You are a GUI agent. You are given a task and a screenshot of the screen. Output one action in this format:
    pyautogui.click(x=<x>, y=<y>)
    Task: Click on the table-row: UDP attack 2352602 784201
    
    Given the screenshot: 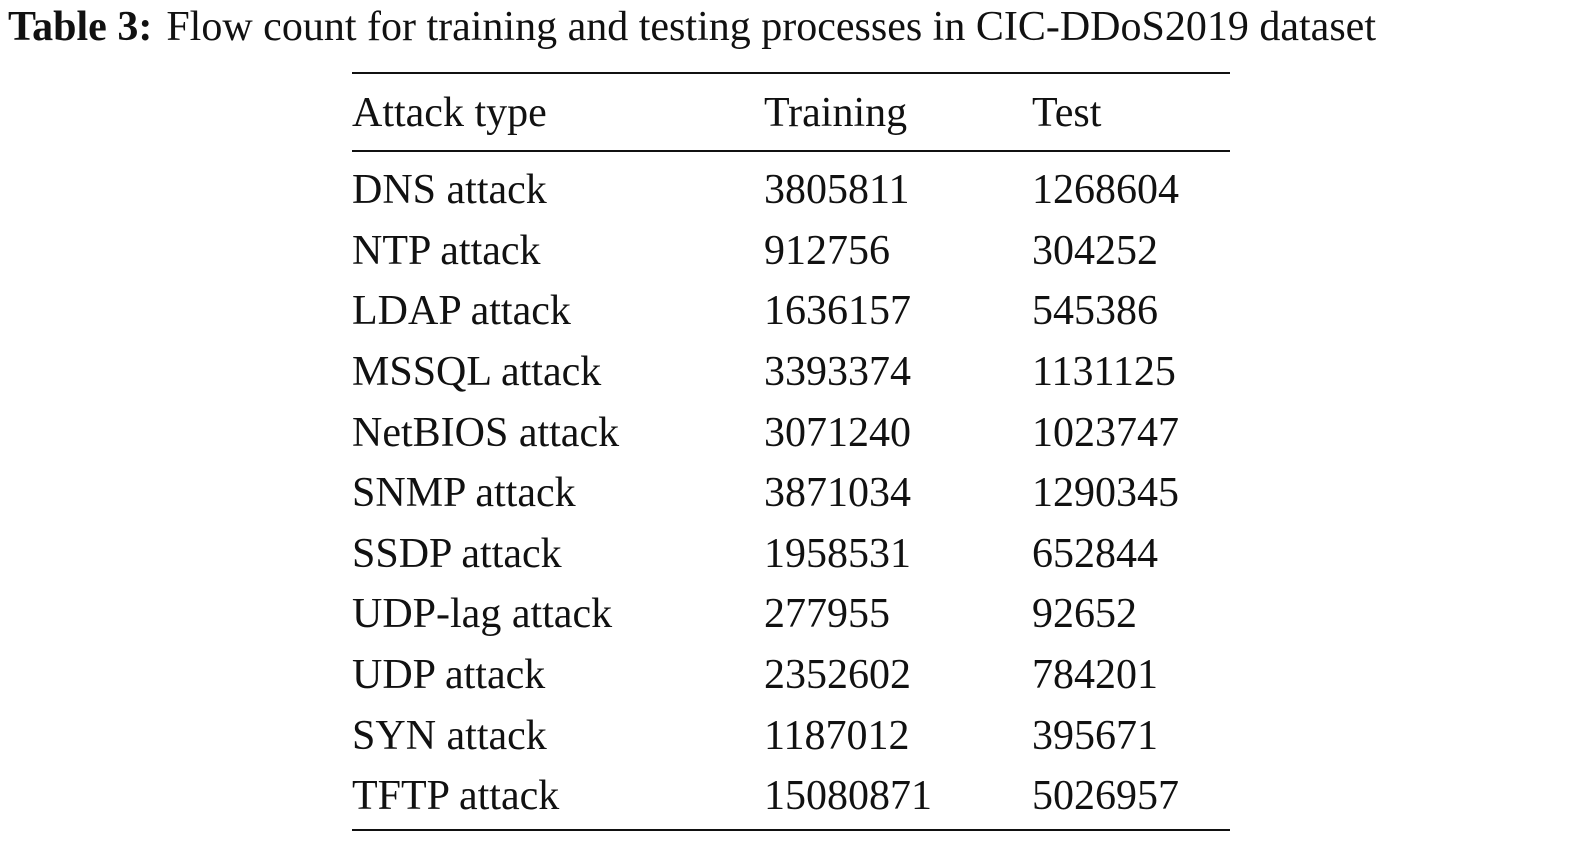 What is the action you would take?
    pyautogui.click(x=791, y=675)
    